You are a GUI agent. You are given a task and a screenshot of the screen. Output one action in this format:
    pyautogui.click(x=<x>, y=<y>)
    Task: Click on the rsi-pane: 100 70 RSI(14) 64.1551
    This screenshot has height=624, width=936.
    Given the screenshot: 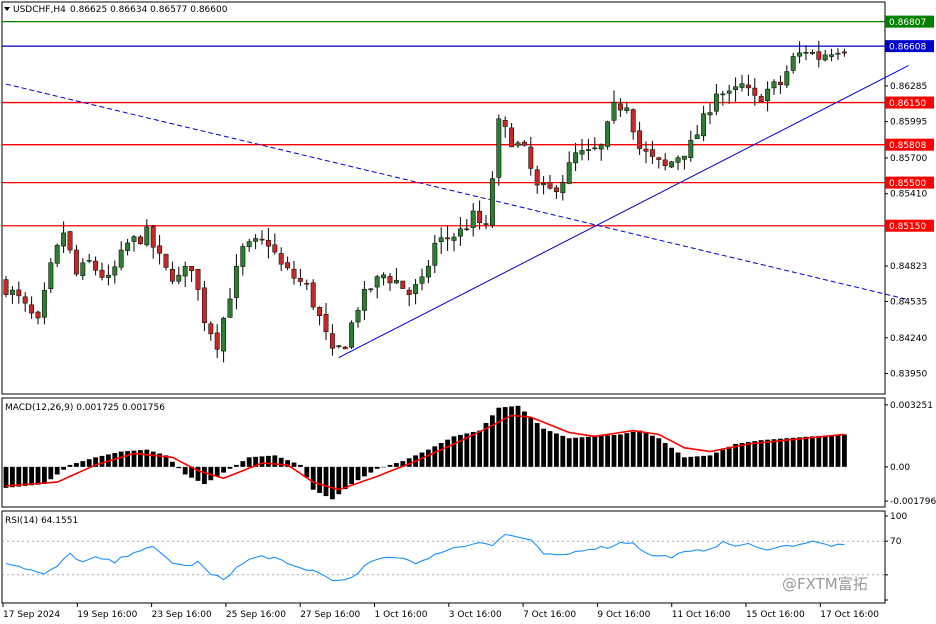 What is the action you would take?
    pyautogui.click(x=454, y=557)
    